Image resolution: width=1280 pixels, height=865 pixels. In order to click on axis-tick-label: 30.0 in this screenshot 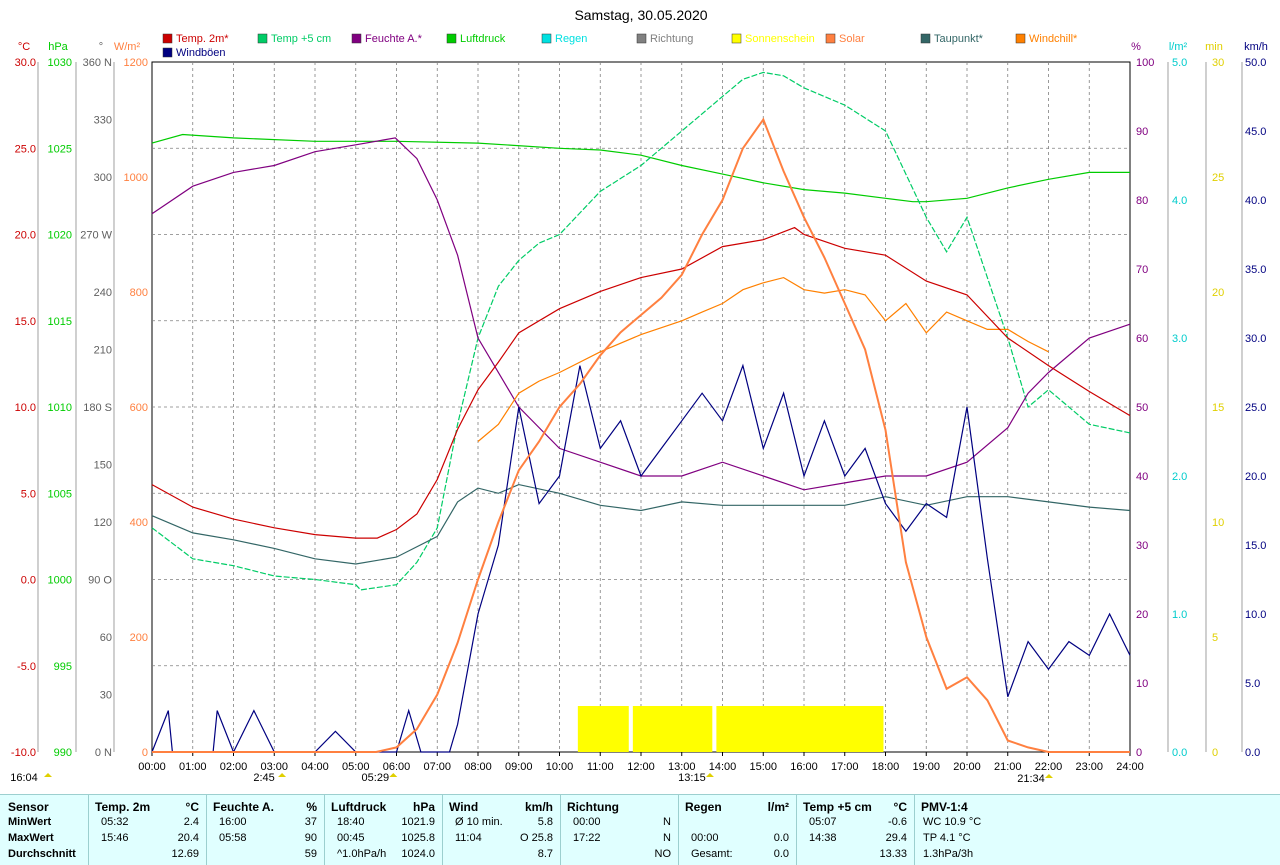, I will do `click(25, 63)`.